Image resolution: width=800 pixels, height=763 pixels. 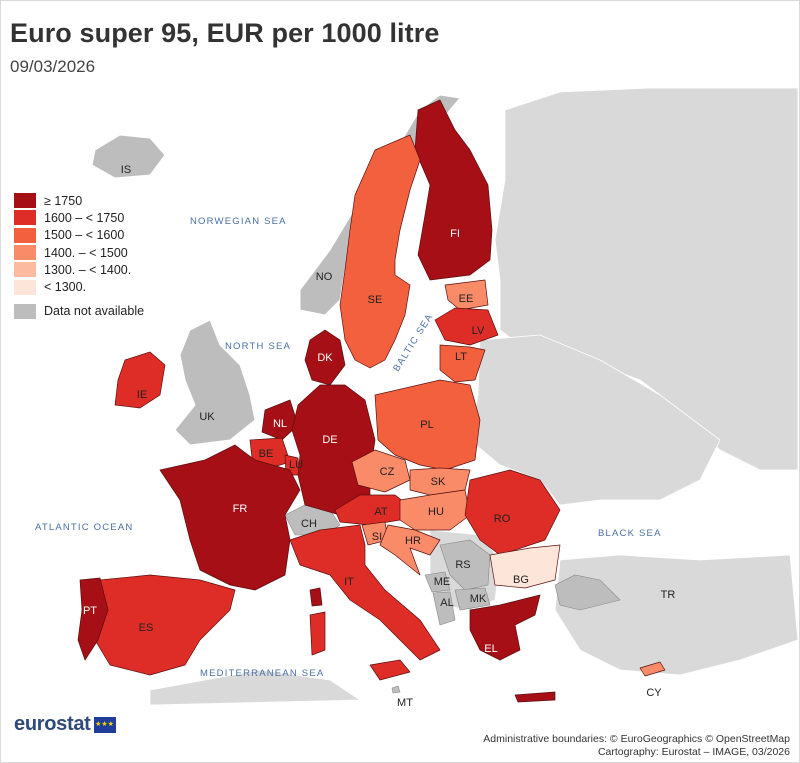 What do you see at coordinates (478, 331) in the screenshot?
I see `label-lv: LV` at bounding box center [478, 331].